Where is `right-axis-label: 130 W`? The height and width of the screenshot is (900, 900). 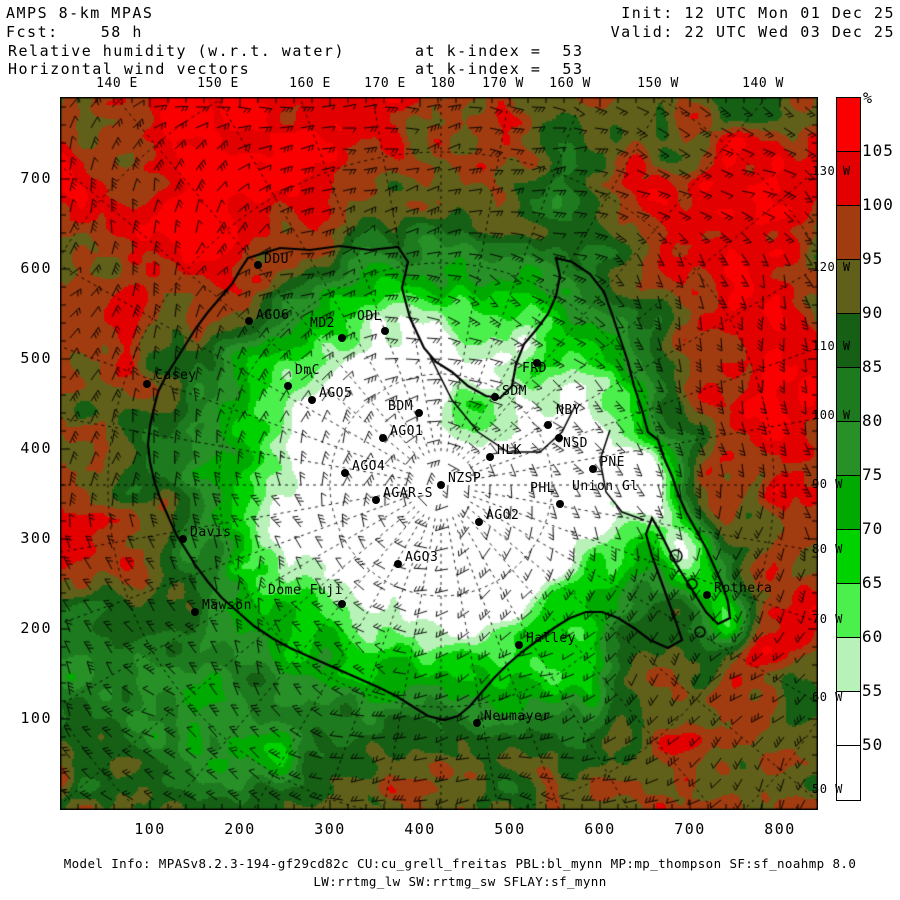
right-axis-label: 130 W is located at coordinates (831, 171).